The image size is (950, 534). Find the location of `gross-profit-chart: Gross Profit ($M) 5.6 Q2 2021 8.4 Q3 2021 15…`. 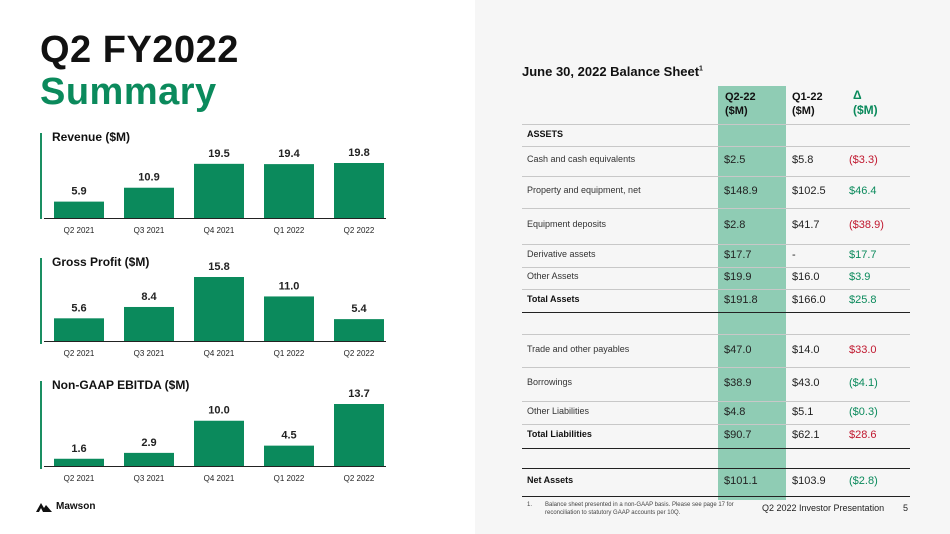

gross-profit-chart: Gross Profit ($M) 5.6 Q2 2021 8.4 Q3 2021 15… is located at coordinates (215, 310).